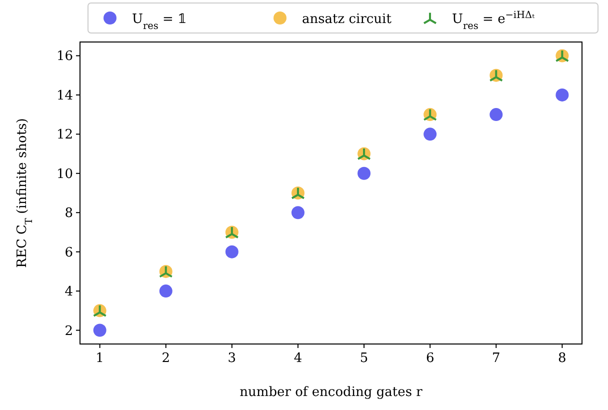 This screenshot has width=608, height=410. Describe the element at coordinates (166, 358) in the screenshot. I see `x-tick-label: 2` at that location.